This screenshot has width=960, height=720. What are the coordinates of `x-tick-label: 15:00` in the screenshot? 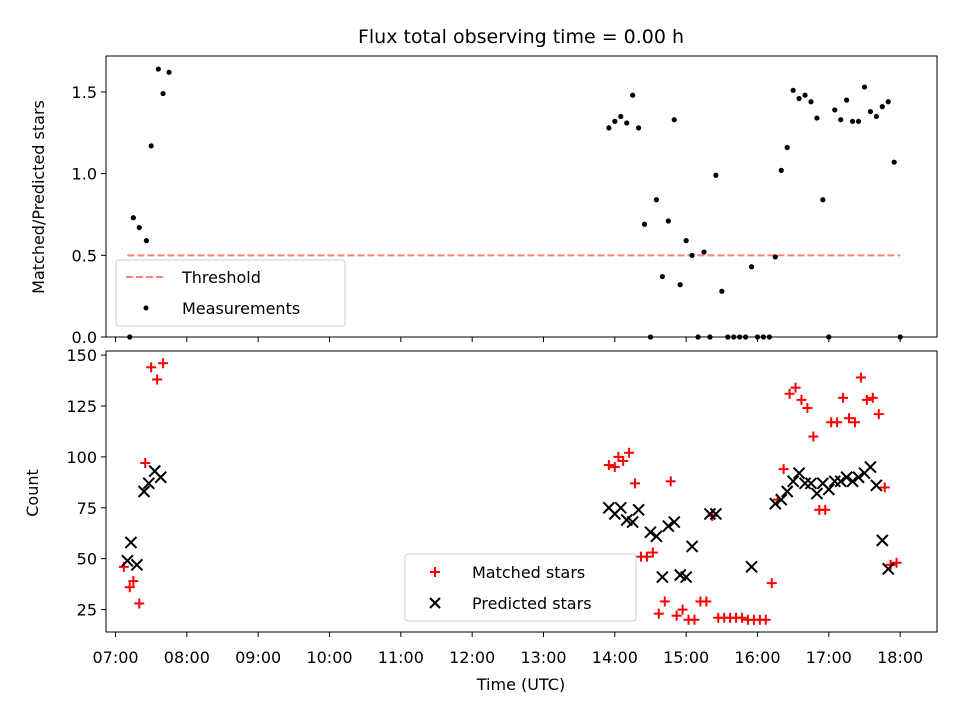 It's located at (686, 657).